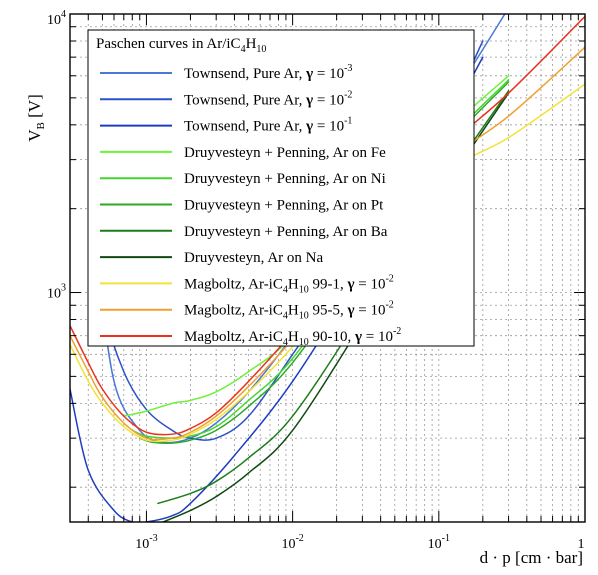  What do you see at coordinates (292, 542) in the screenshot?
I see `x-tick-label: 10⁻²` at bounding box center [292, 542].